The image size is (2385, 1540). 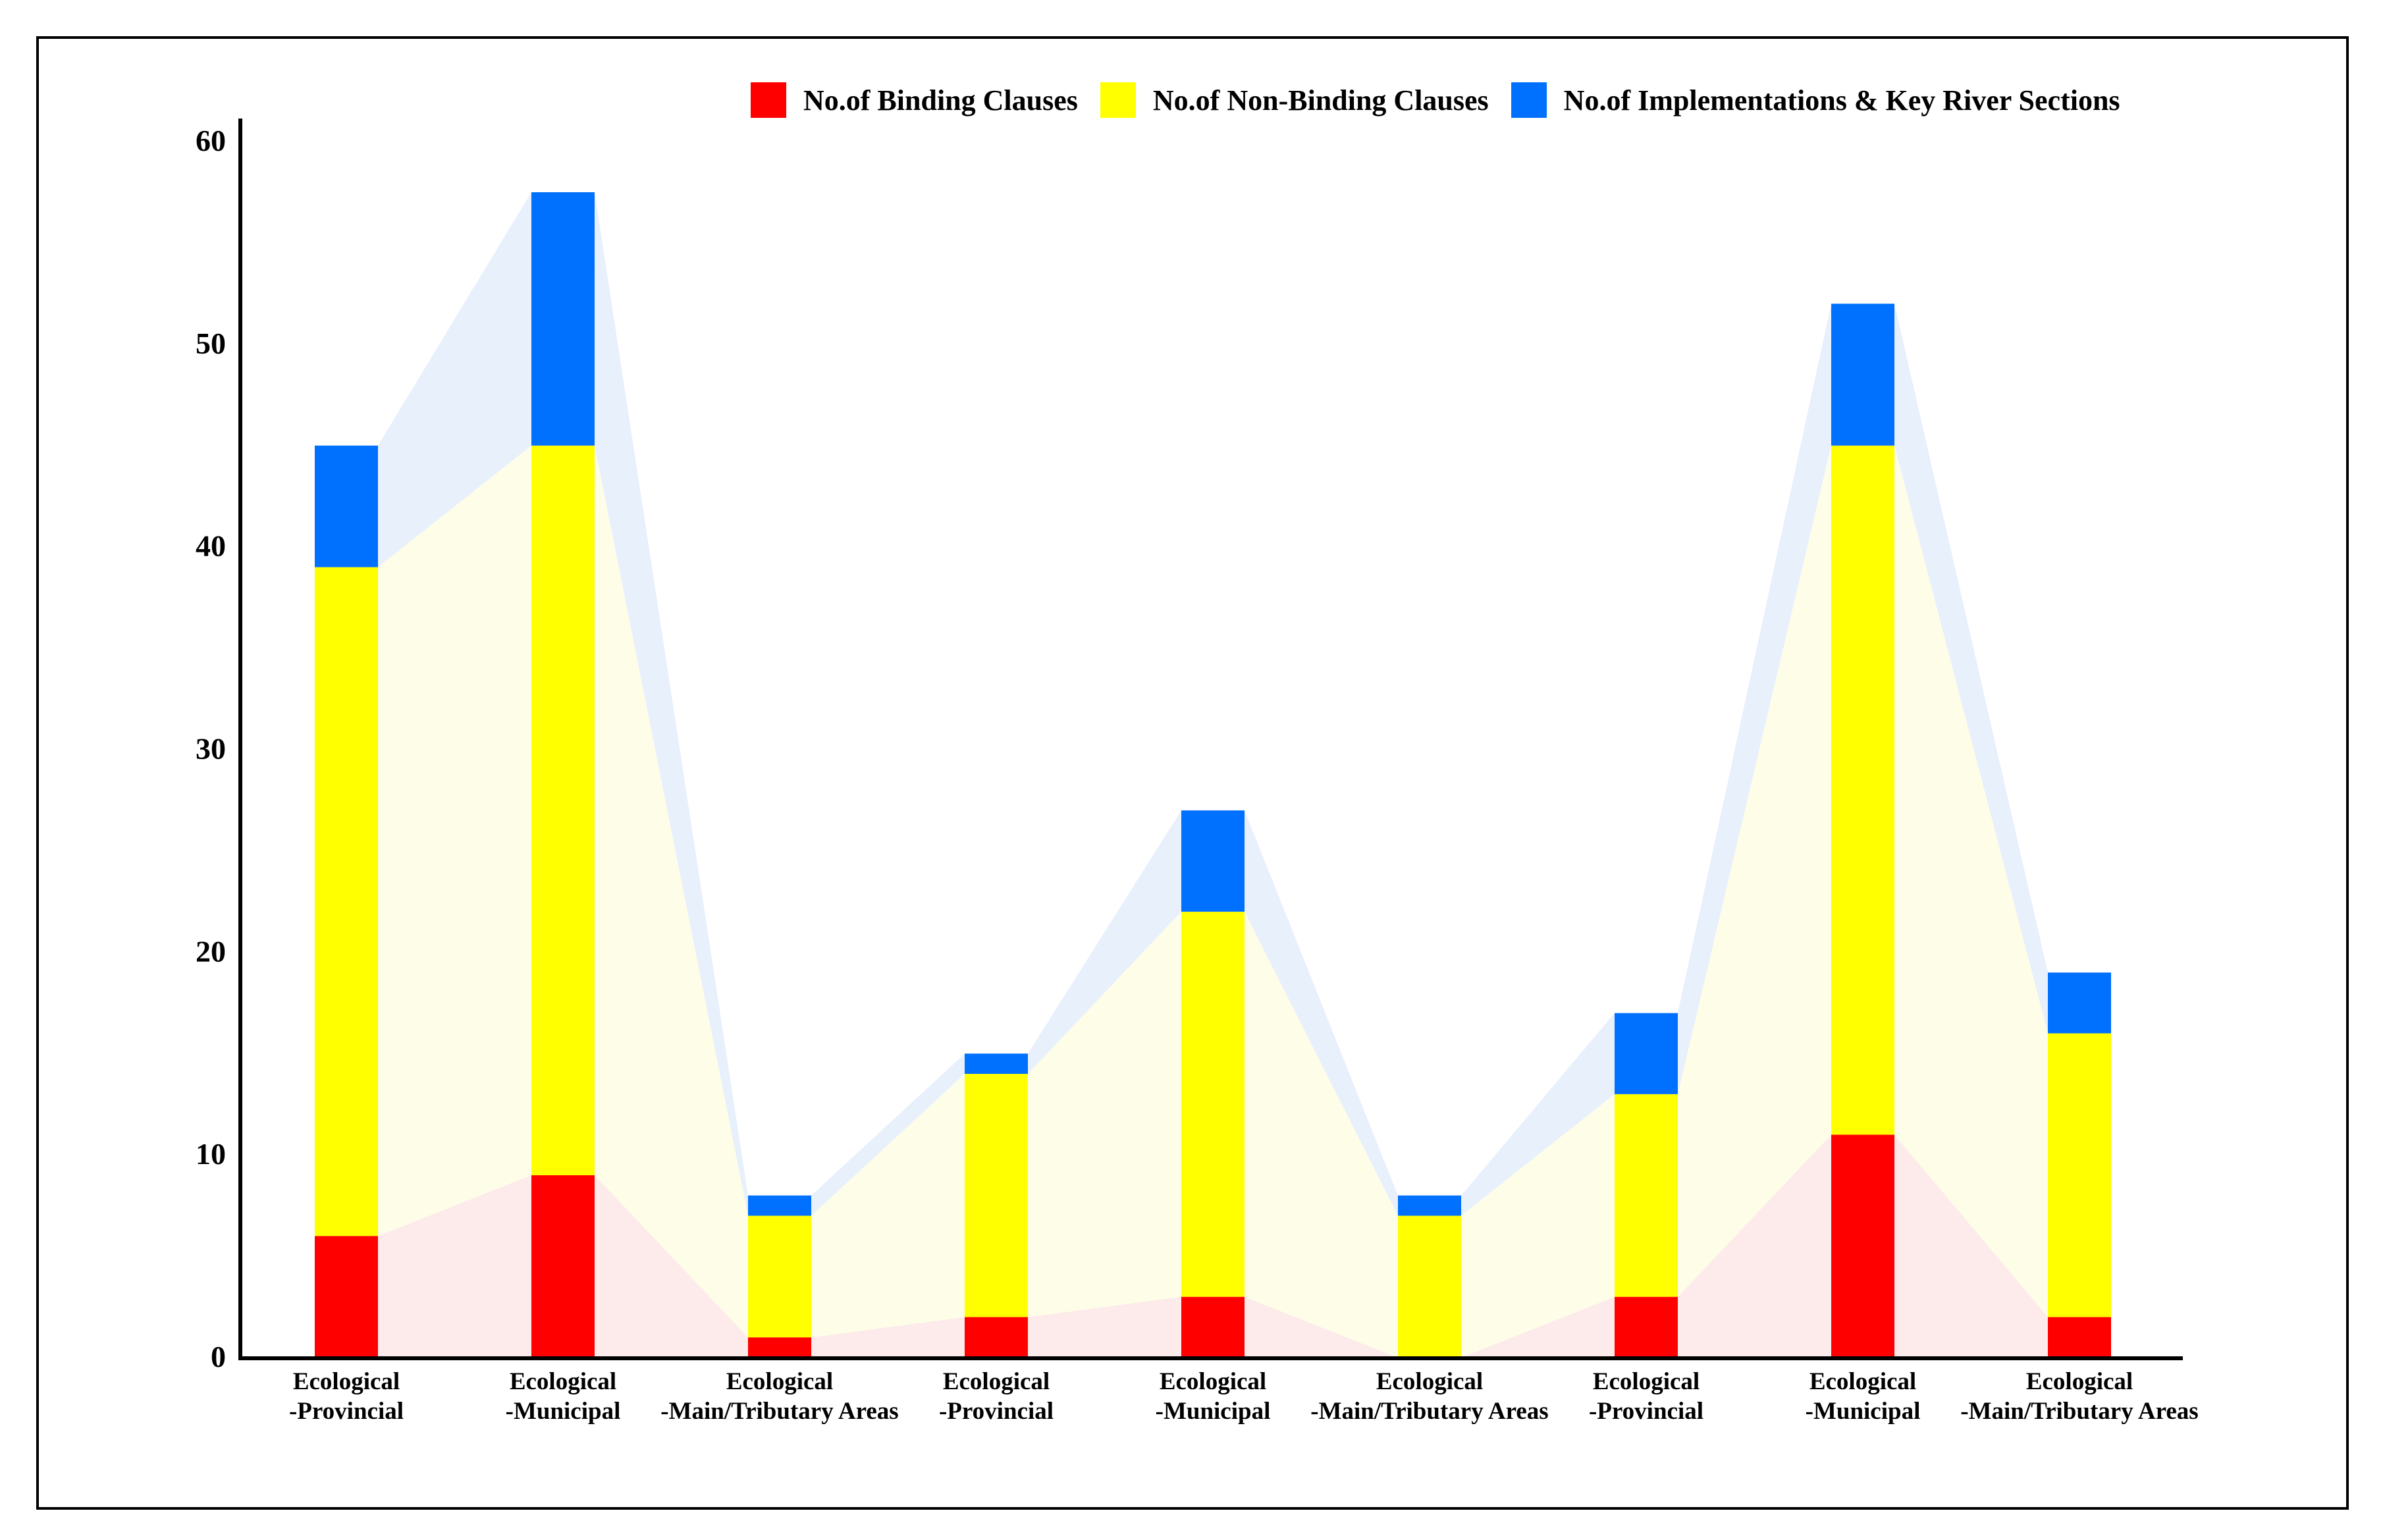 I want to click on x-tick-label-7-line-2: -Provincial, so click(x=1646, y=1411).